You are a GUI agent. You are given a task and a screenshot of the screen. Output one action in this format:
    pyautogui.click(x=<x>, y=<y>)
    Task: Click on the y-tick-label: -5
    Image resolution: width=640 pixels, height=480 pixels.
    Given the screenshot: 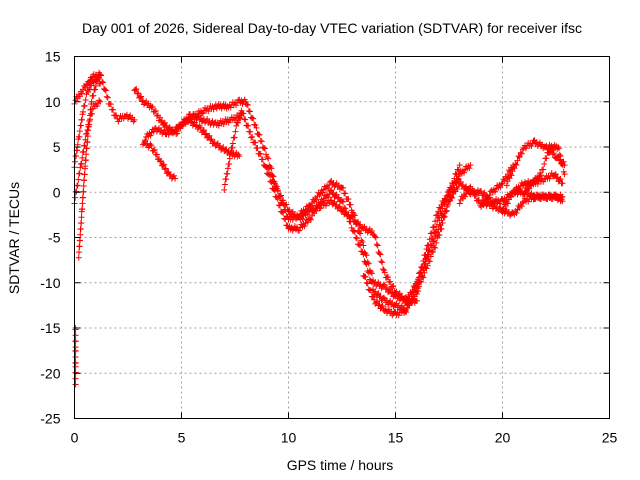 What is the action you would take?
    pyautogui.click(x=54, y=238)
    